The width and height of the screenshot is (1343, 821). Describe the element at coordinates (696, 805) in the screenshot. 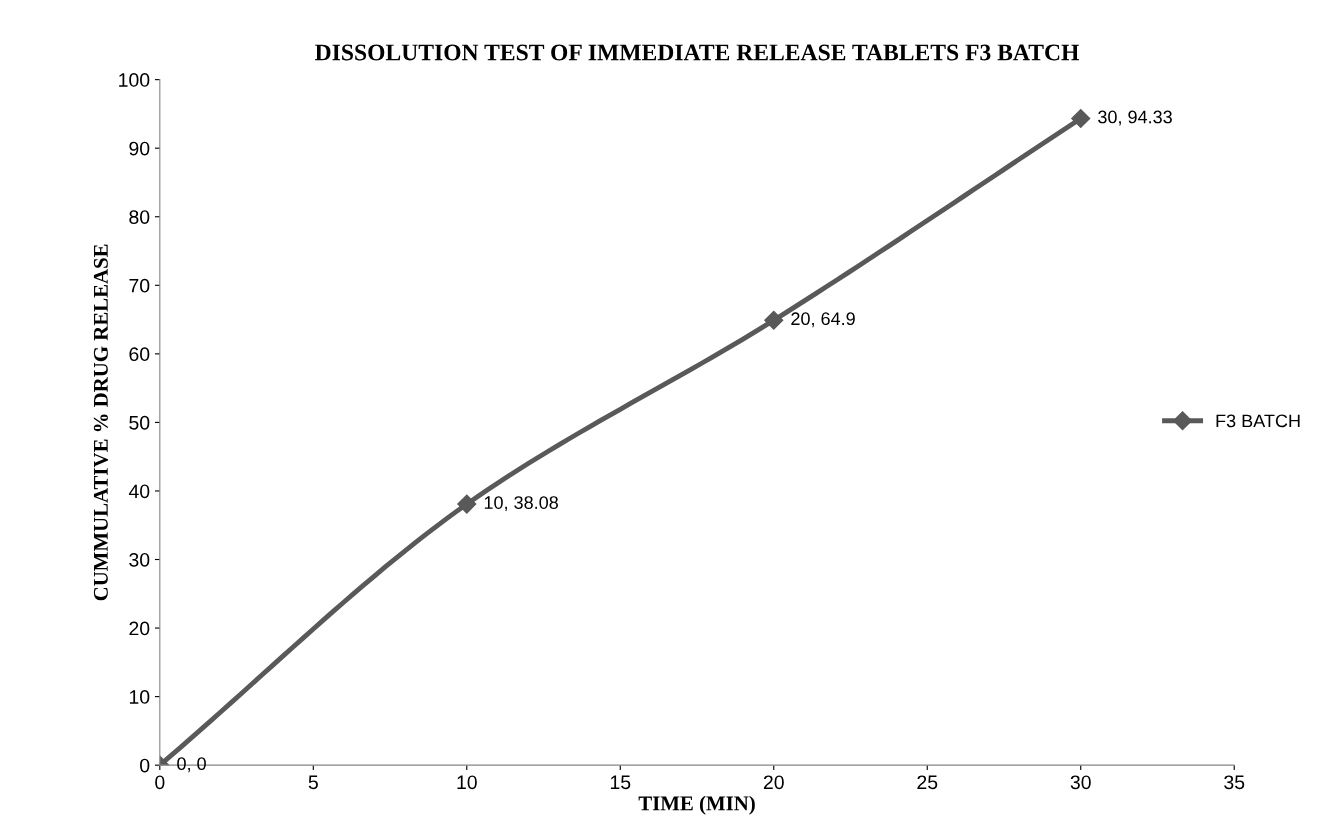

I see `x-axis-title: TIME (MIN)` at that location.